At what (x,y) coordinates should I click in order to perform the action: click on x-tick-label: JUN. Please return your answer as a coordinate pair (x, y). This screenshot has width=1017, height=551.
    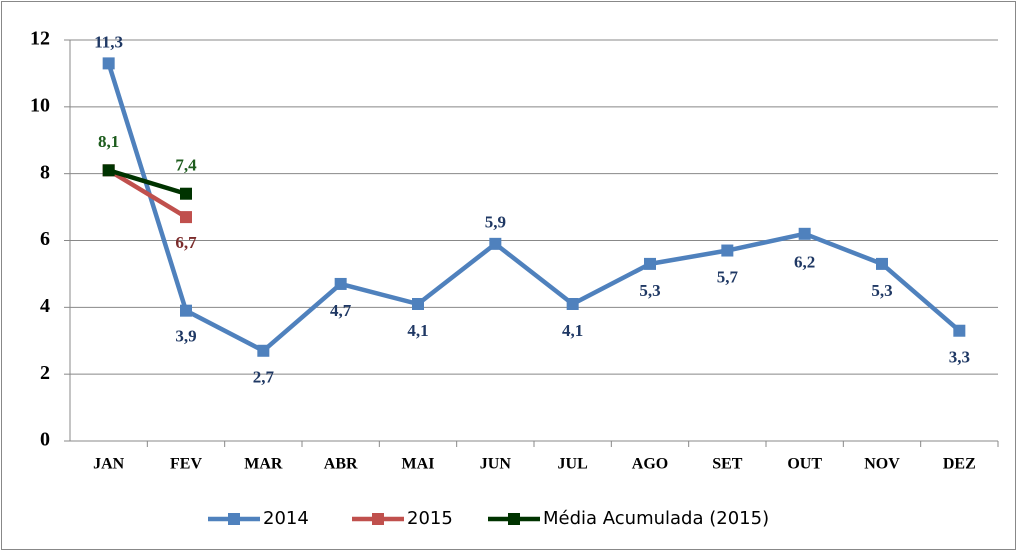
    Looking at the image, I should click on (496, 464).